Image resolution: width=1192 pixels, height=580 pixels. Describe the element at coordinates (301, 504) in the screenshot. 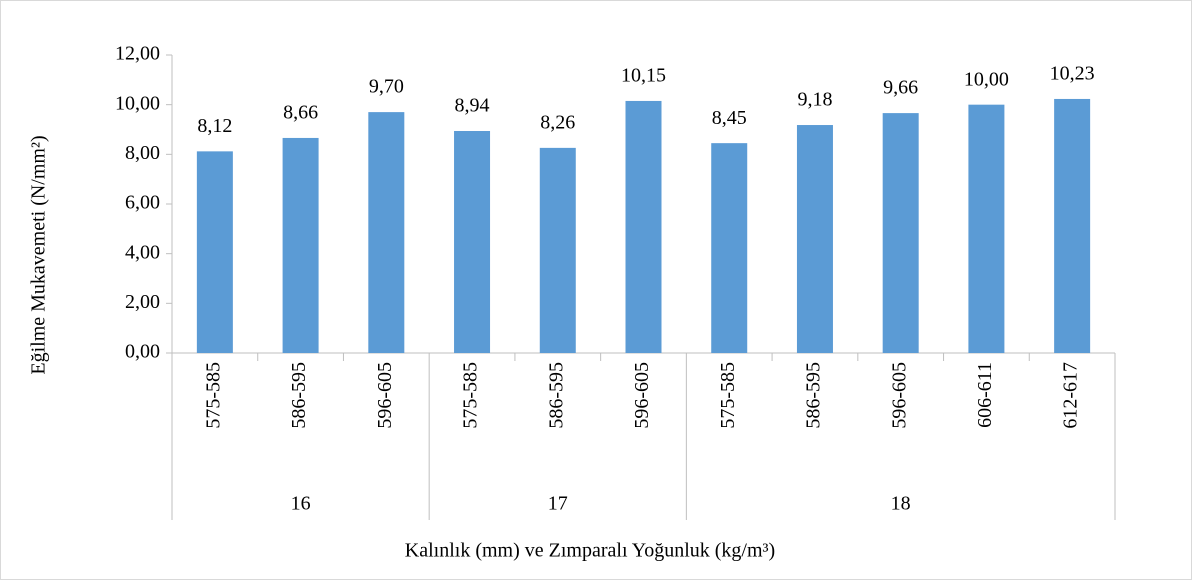

I see `group-label: 16` at that location.